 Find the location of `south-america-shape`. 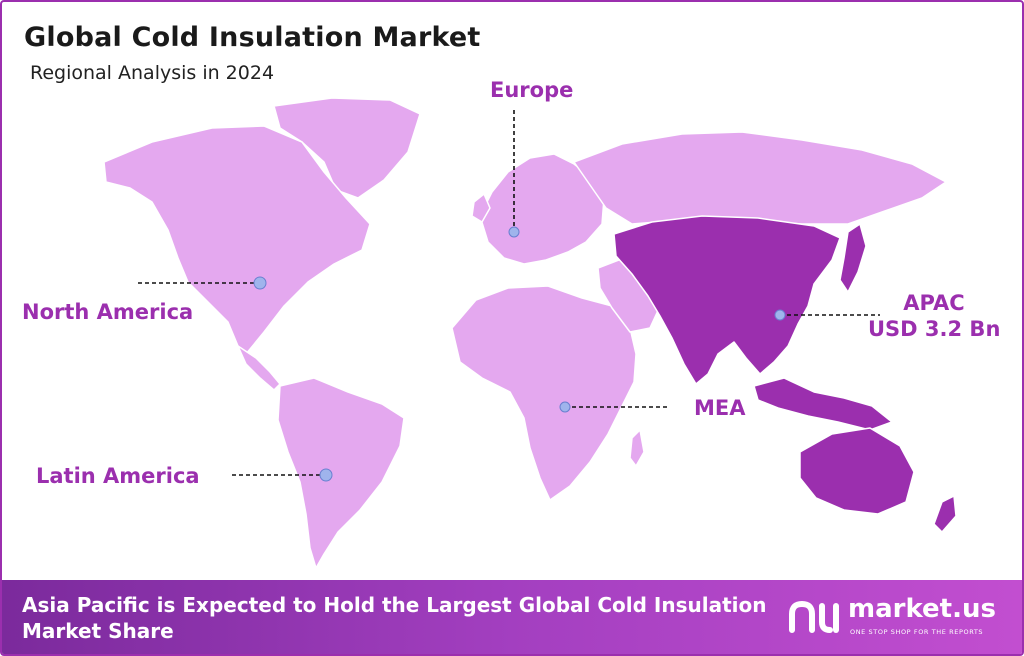

south-america-shape is located at coordinates (341, 473).